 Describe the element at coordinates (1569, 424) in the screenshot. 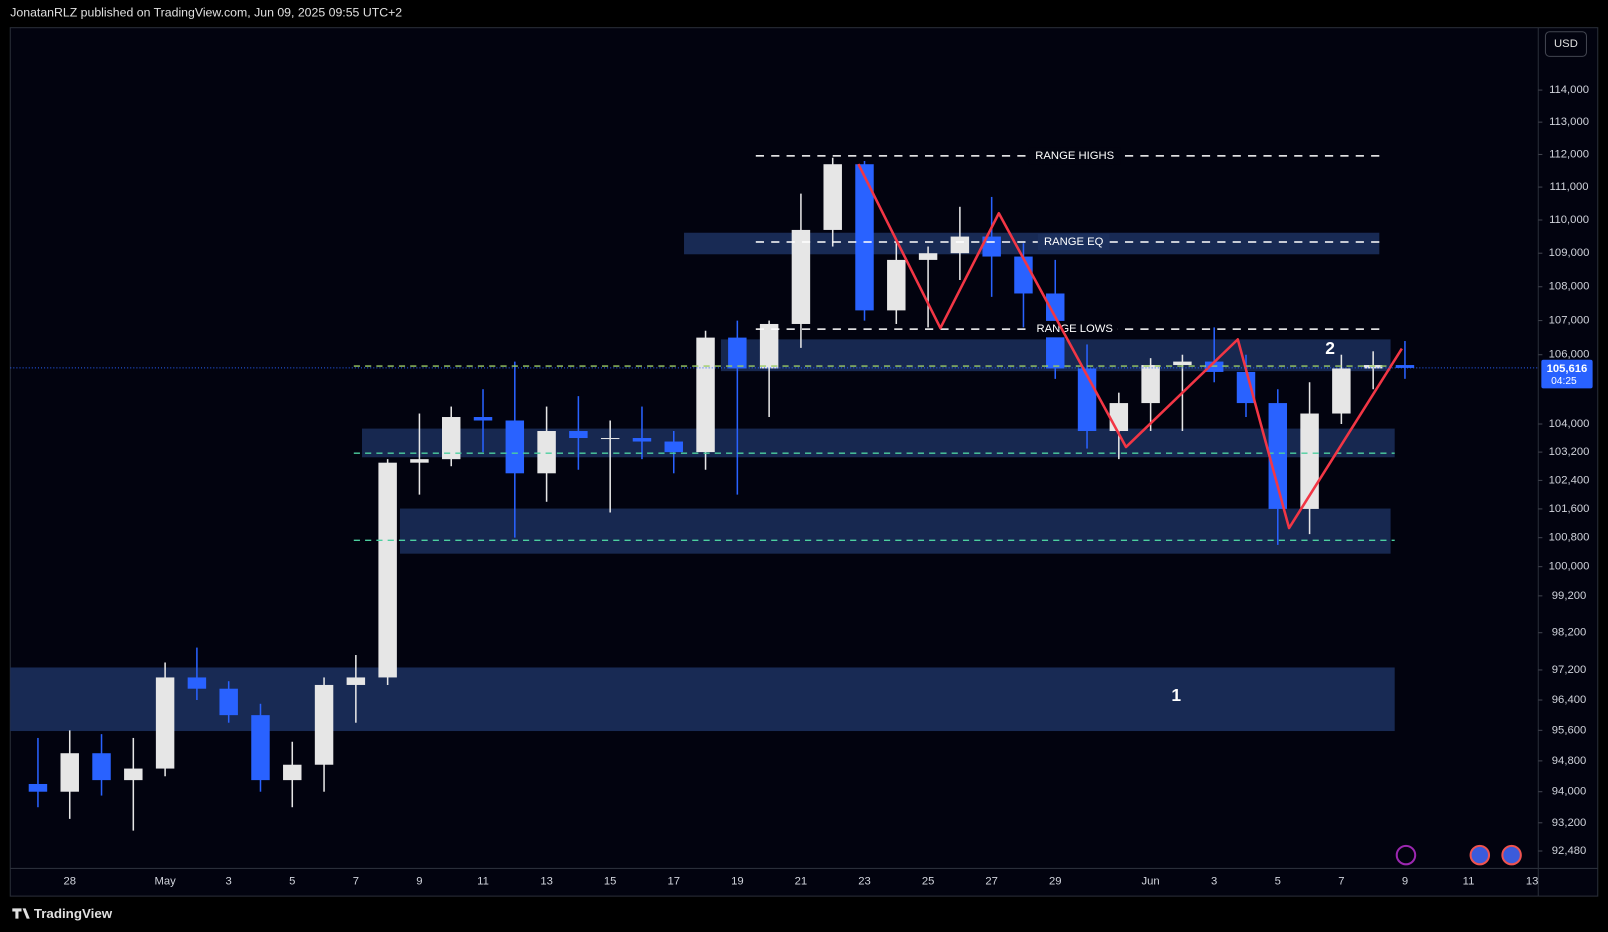

I see `y-tick-label: 104,000` at that location.